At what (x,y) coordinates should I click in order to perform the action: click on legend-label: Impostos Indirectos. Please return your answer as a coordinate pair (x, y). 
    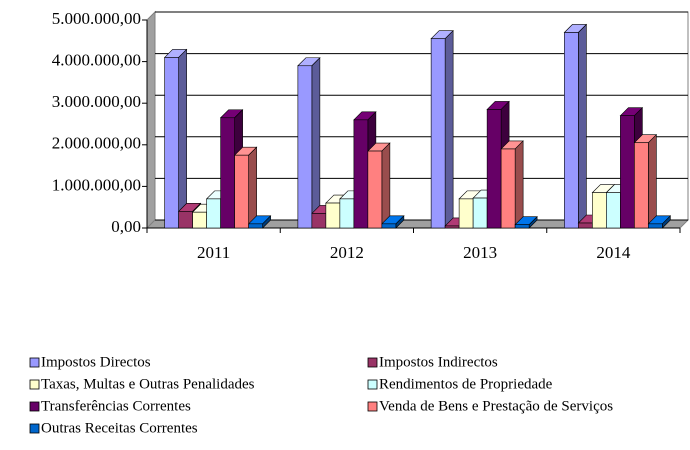
    Looking at the image, I should click on (438, 362).